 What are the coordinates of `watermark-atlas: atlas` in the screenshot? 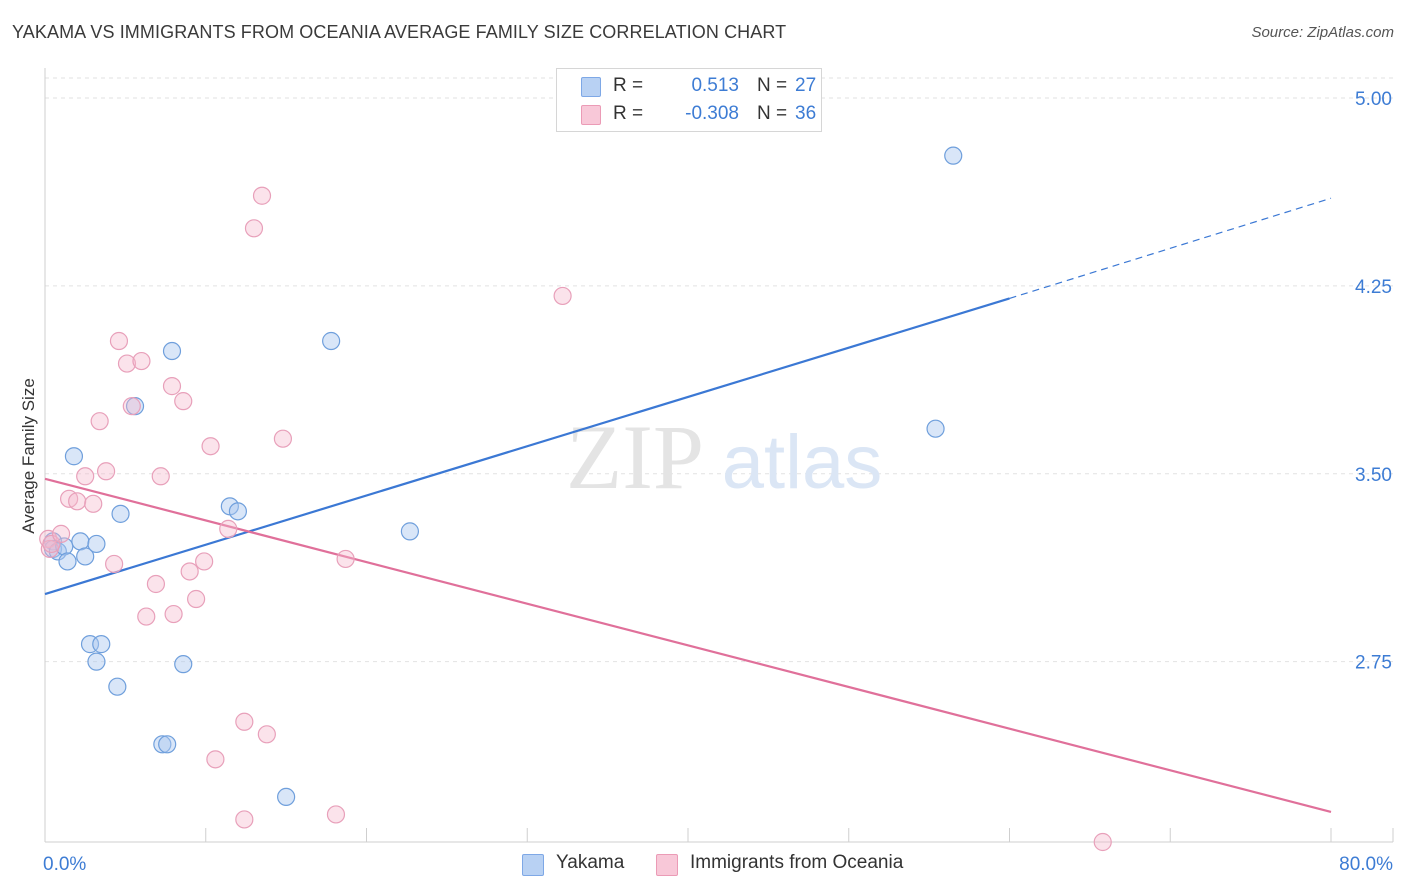 It's located at (802, 462).